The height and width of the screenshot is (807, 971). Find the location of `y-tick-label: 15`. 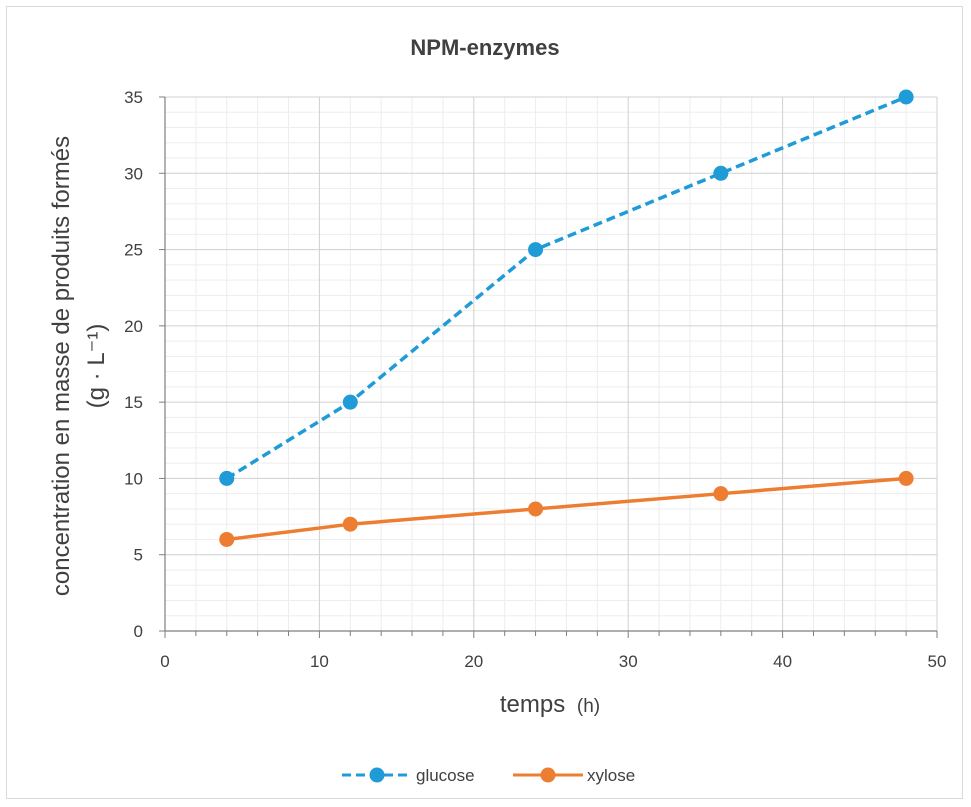

y-tick-label: 15 is located at coordinates (133, 402).